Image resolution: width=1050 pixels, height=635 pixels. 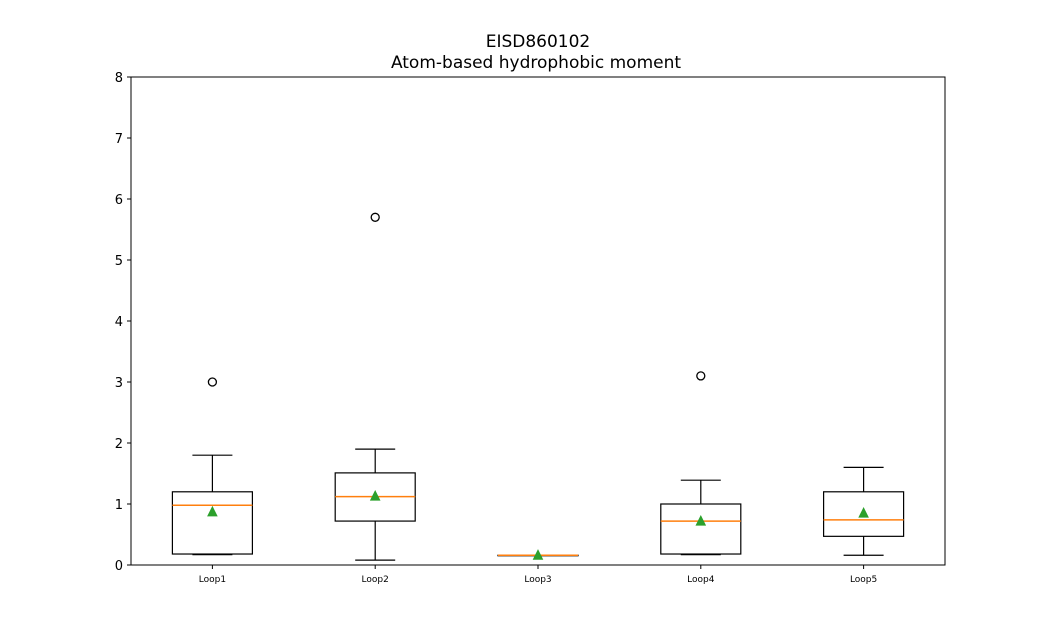 I want to click on box-loop1, so click(x=212, y=466).